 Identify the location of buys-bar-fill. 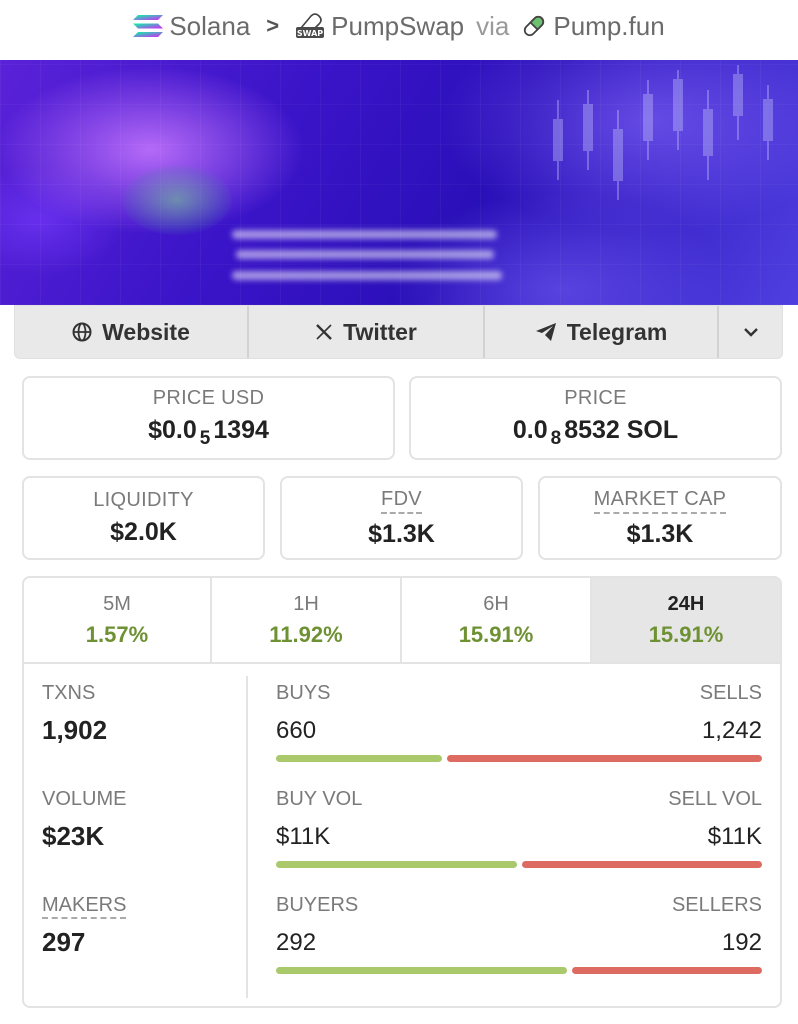
(359, 758).